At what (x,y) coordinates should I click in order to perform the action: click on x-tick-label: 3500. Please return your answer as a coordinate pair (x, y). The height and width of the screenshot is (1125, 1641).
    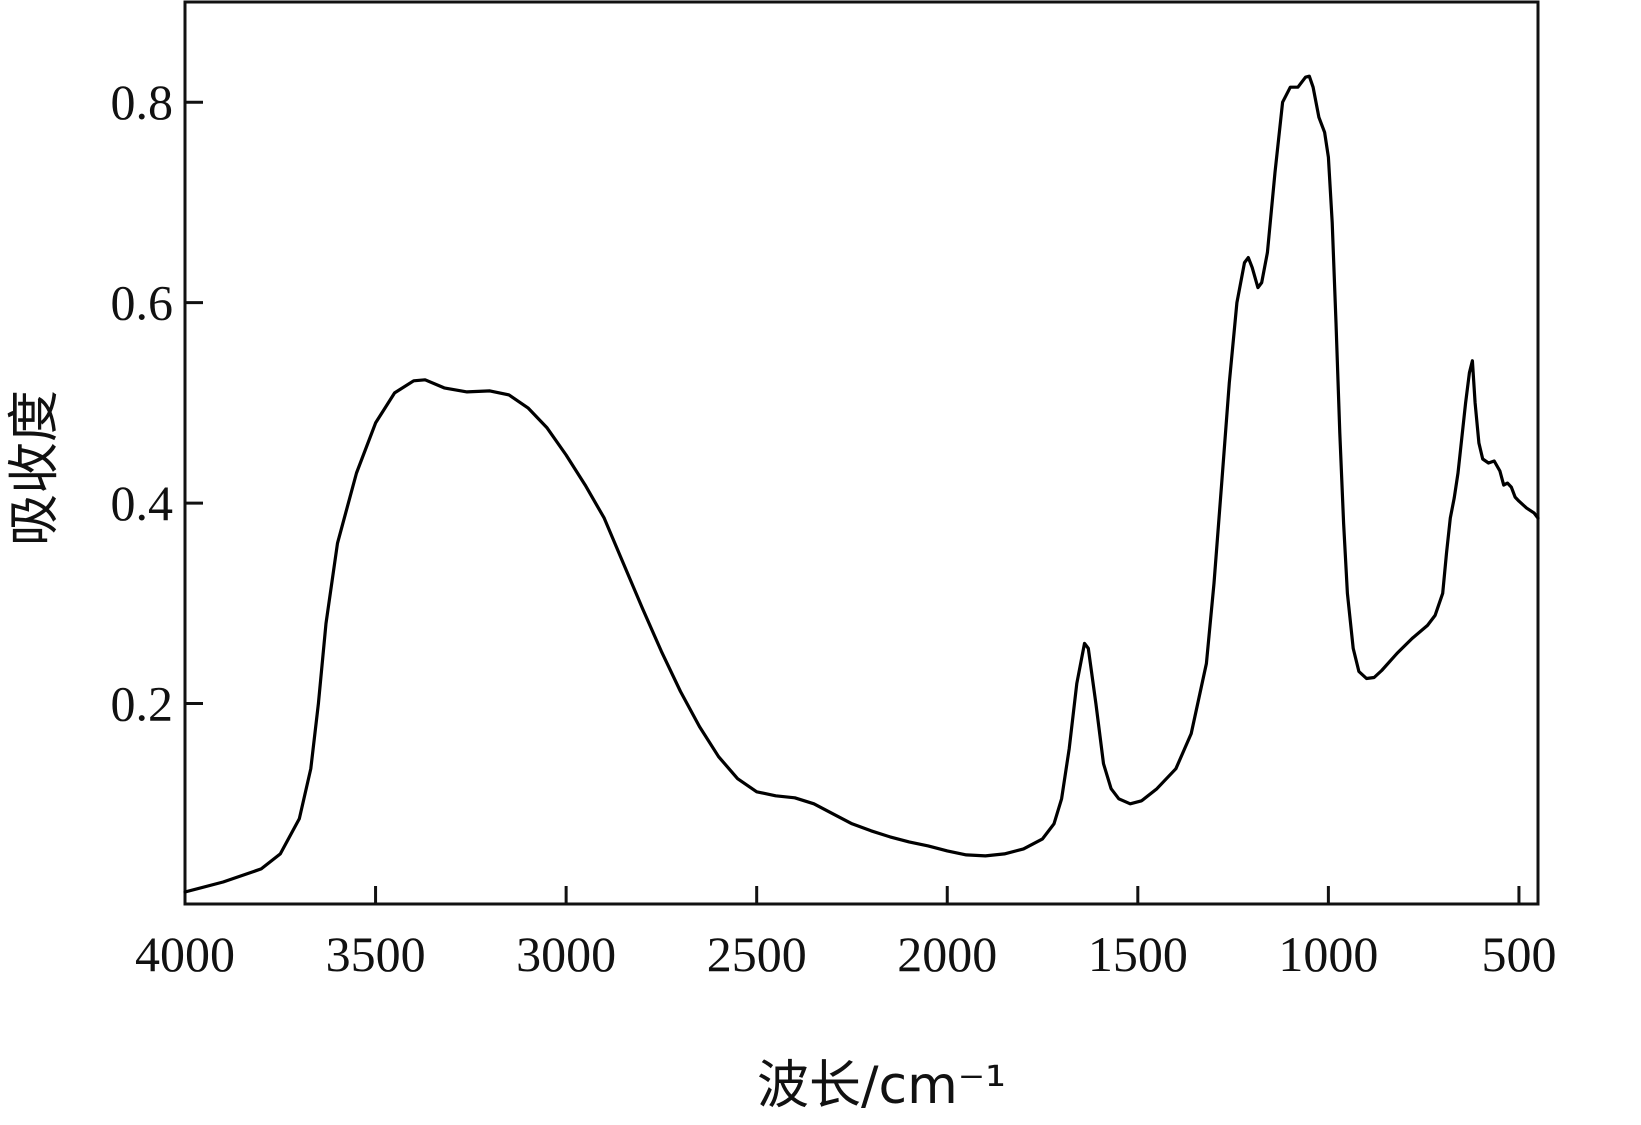
    Looking at the image, I should click on (376, 954).